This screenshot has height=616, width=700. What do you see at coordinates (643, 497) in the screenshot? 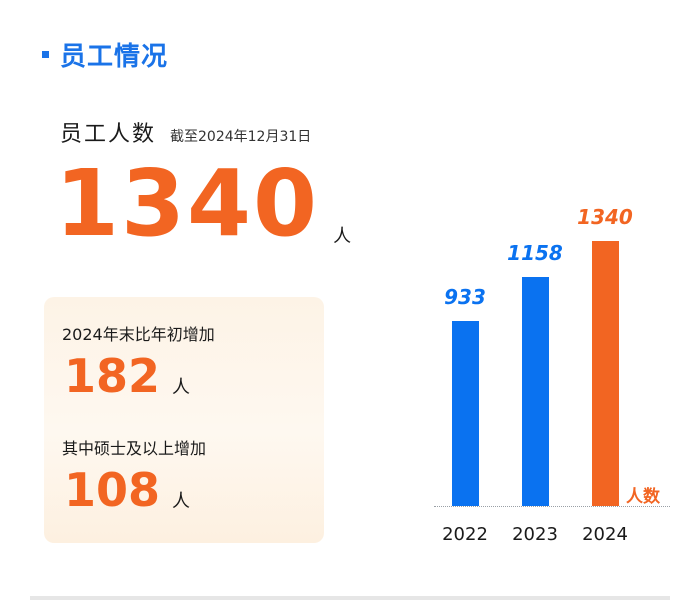
I see `chart-unit-label: 人数` at bounding box center [643, 497].